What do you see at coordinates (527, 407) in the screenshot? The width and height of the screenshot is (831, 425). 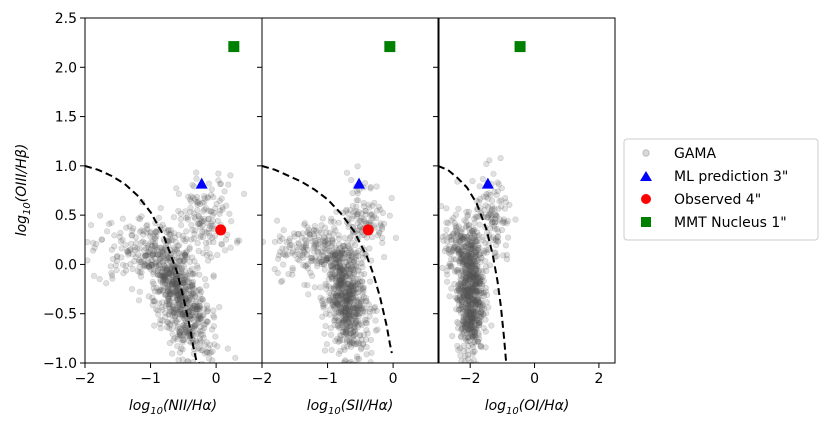 I see `x-axis-label-oi: log10(OI/Hα)` at bounding box center [527, 407].